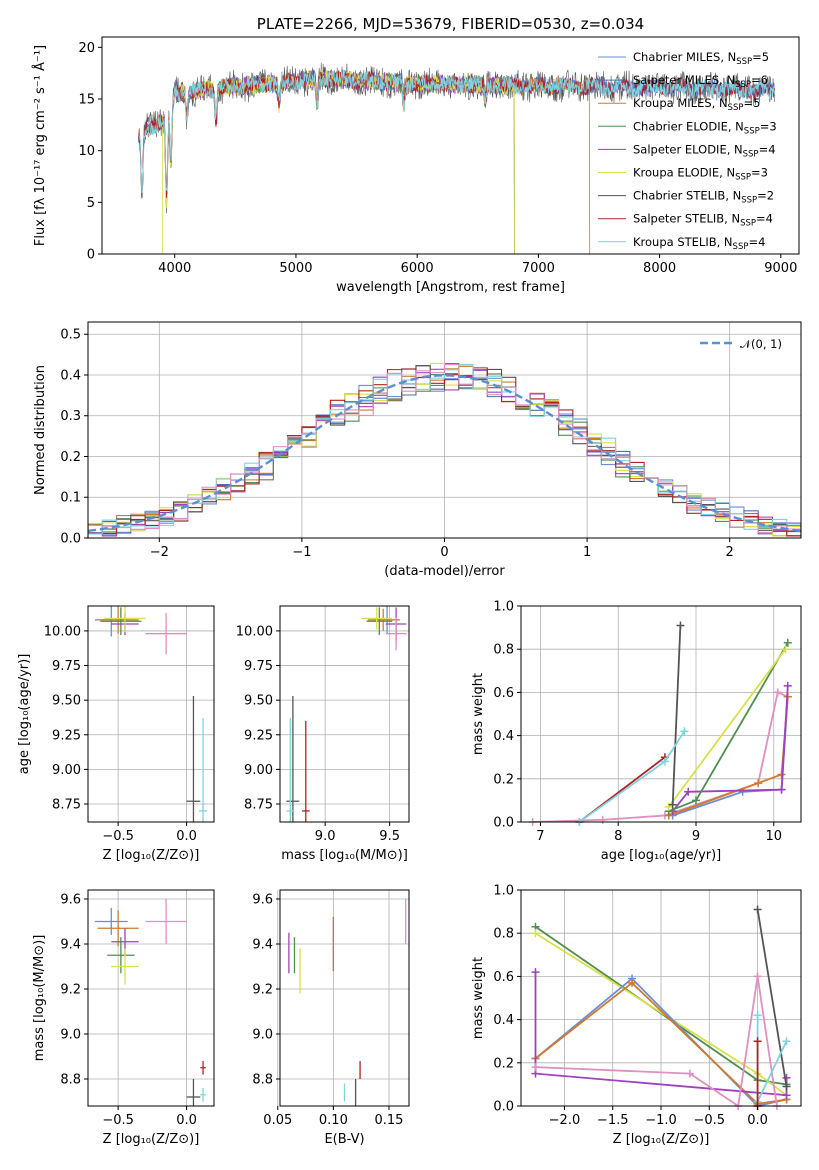  Describe the element at coordinates (703, 220) in the screenshot. I see `legend-entry: Salpeter STELIB, NSSP=4` at that location.